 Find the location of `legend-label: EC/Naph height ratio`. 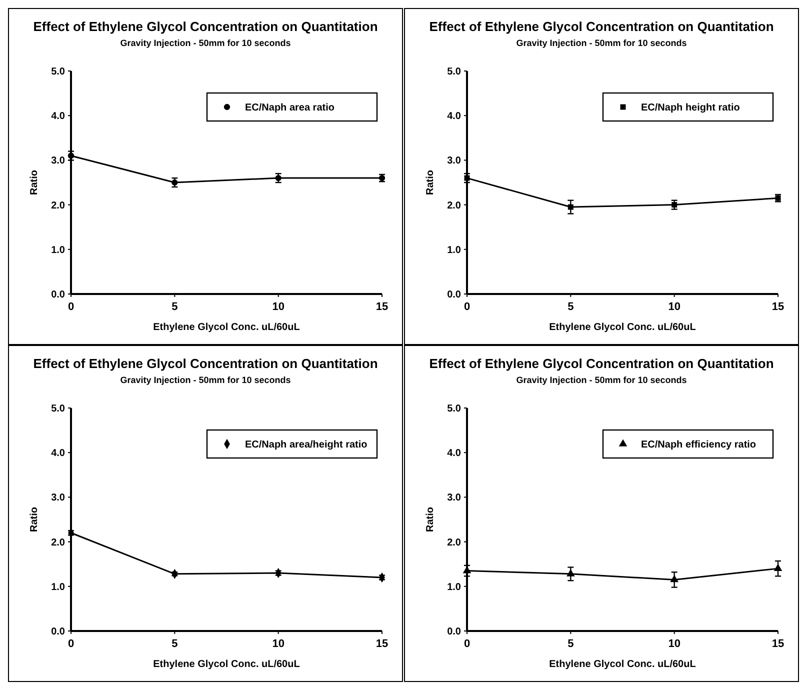

legend-label: EC/Naph height ratio is located at coordinates (690, 108).